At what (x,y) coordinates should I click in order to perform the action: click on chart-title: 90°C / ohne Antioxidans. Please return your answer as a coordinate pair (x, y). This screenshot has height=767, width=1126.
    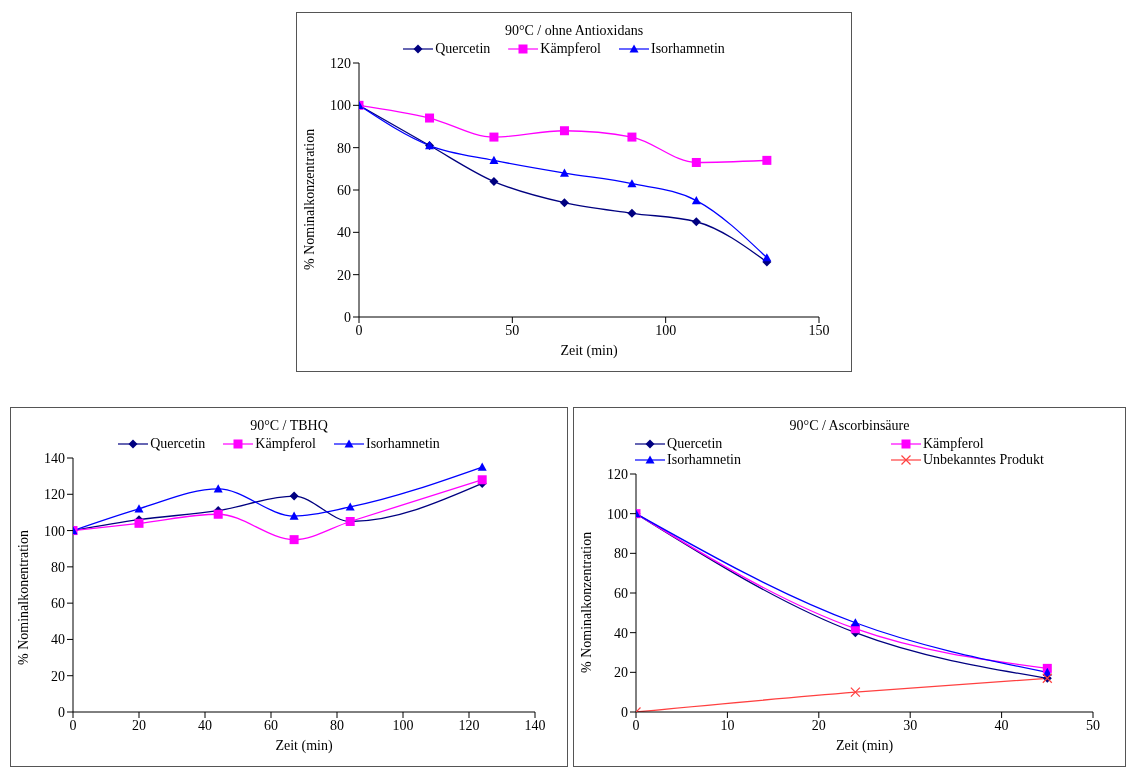
    Looking at the image, I should click on (574, 31).